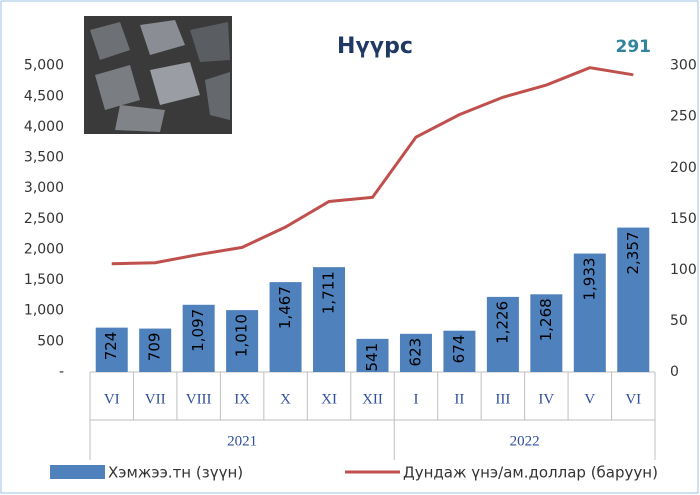 This screenshot has width=700, height=495. What do you see at coordinates (589, 399) in the screenshot?
I see `x-tick-label: V` at bounding box center [589, 399].